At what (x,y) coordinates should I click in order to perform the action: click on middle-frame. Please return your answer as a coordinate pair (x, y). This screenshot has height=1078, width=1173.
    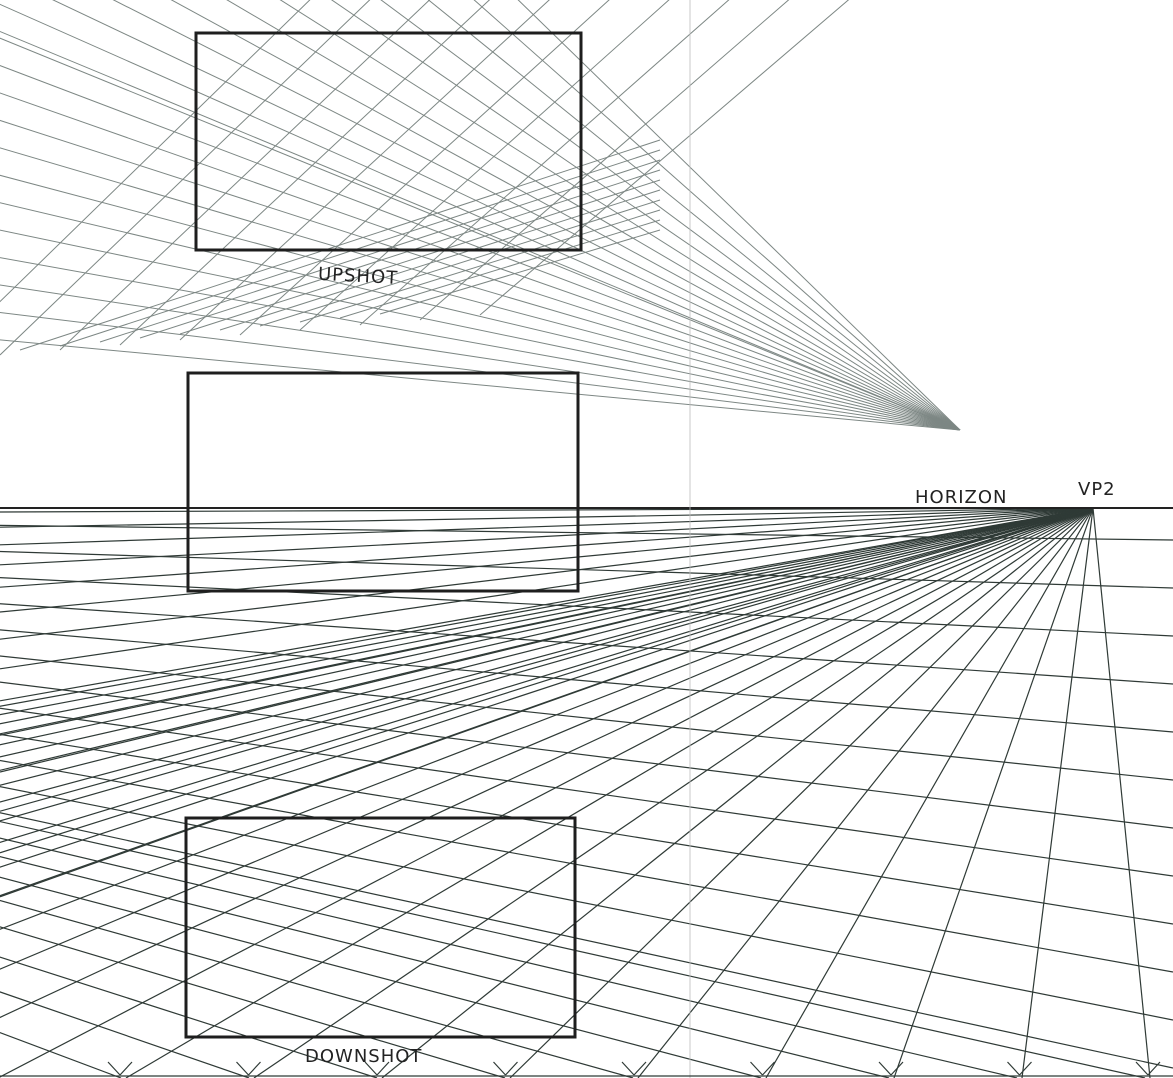
    Looking at the image, I should click on (383, 482).